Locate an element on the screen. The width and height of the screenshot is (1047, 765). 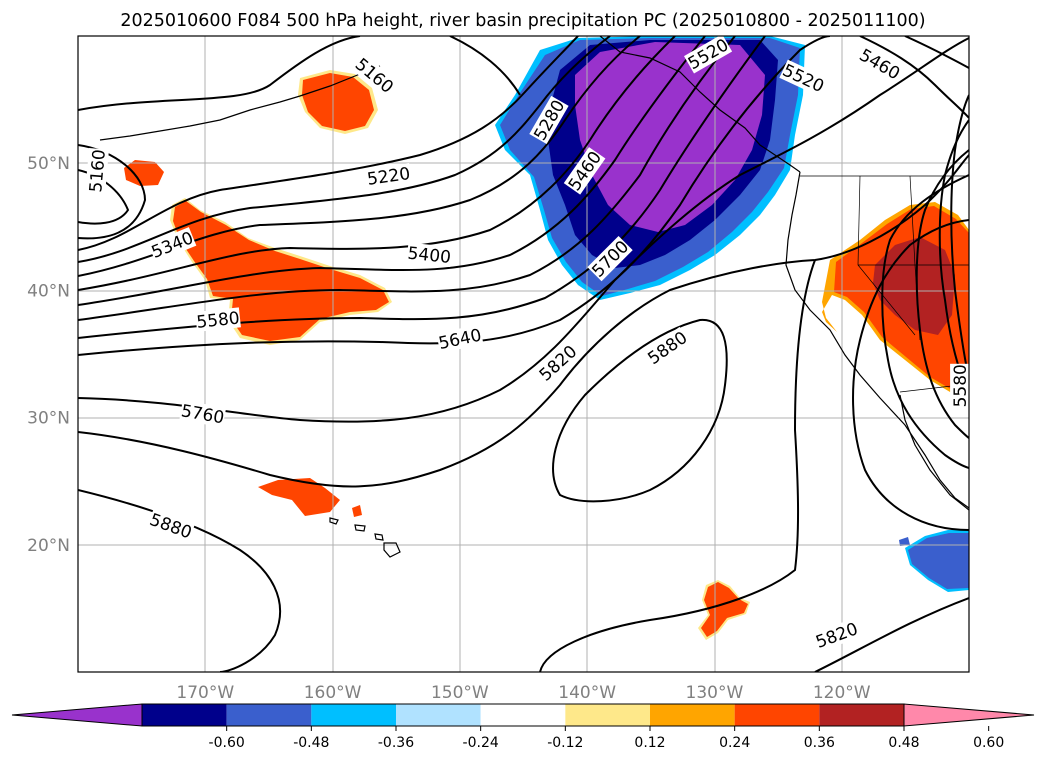
contour-label: 5400 is located at coordinates (429, 256).